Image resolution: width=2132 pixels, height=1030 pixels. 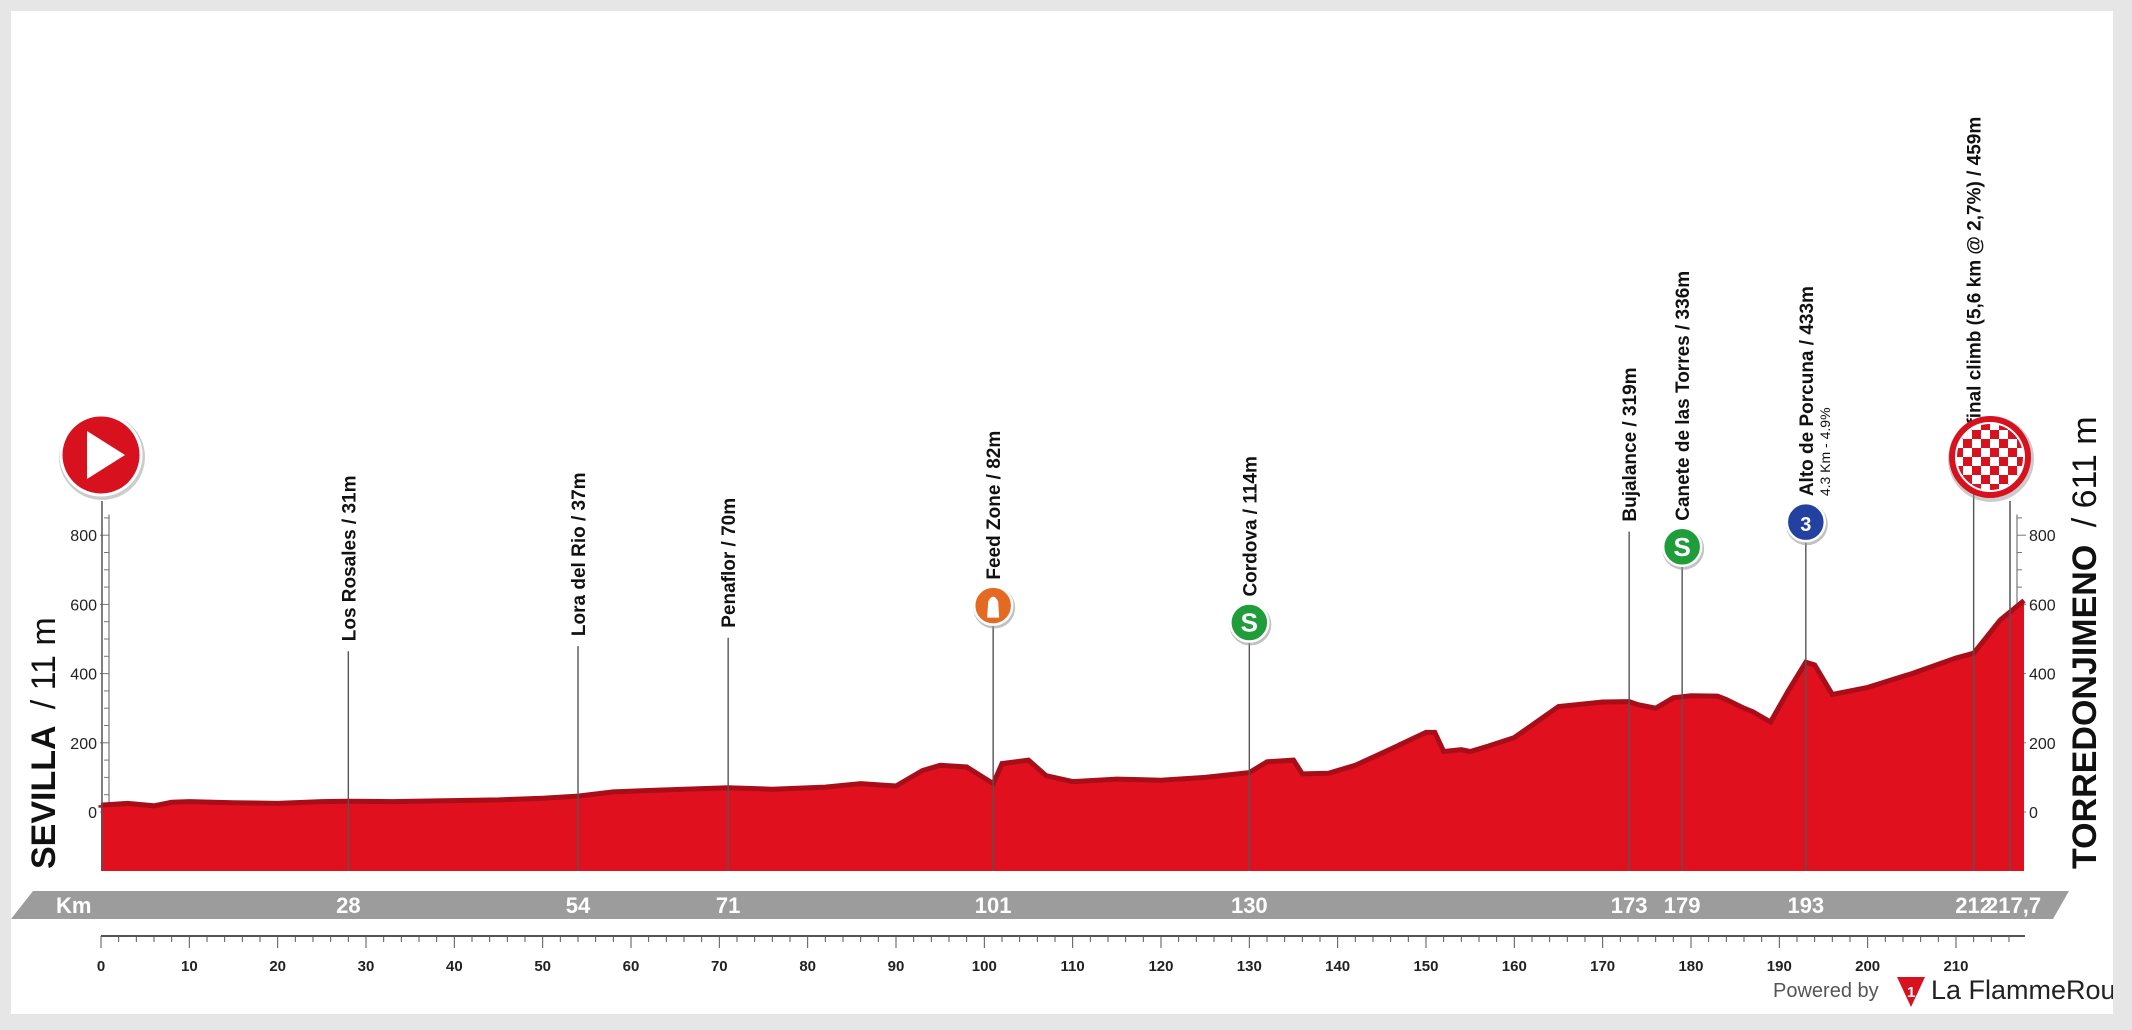 What do you see at coordinates (1250, 526) in the screenshot?
I see `waypoint-label: Cordova / 114m` at bounding box center [1250, 526].